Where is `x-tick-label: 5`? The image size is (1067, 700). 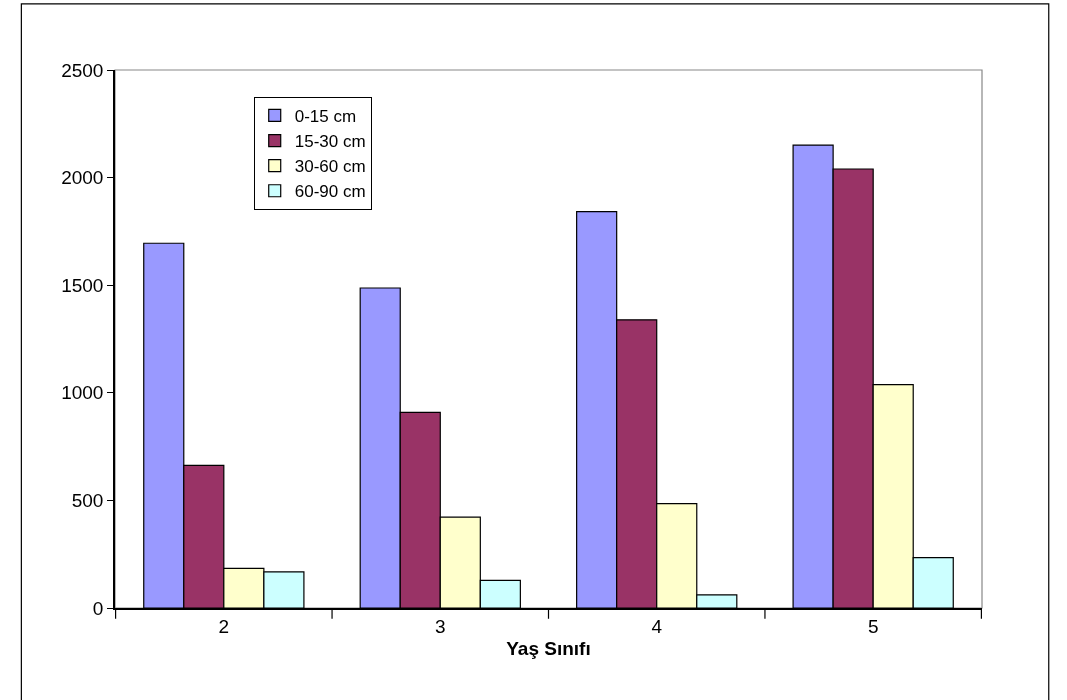
x-tick-label: 5 is located at coordinates (873, 626).